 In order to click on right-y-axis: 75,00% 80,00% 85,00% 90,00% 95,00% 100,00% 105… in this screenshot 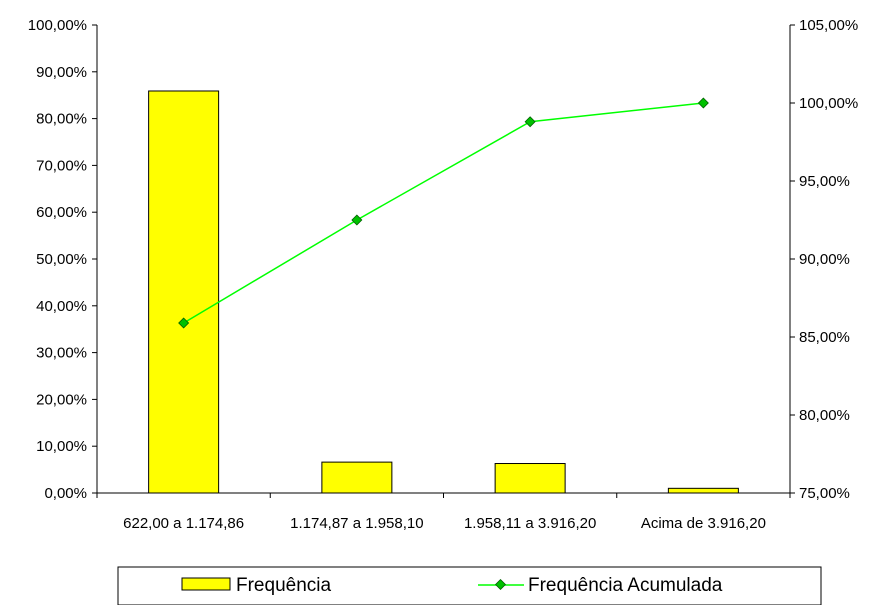, I will do `click(823, 259)`.